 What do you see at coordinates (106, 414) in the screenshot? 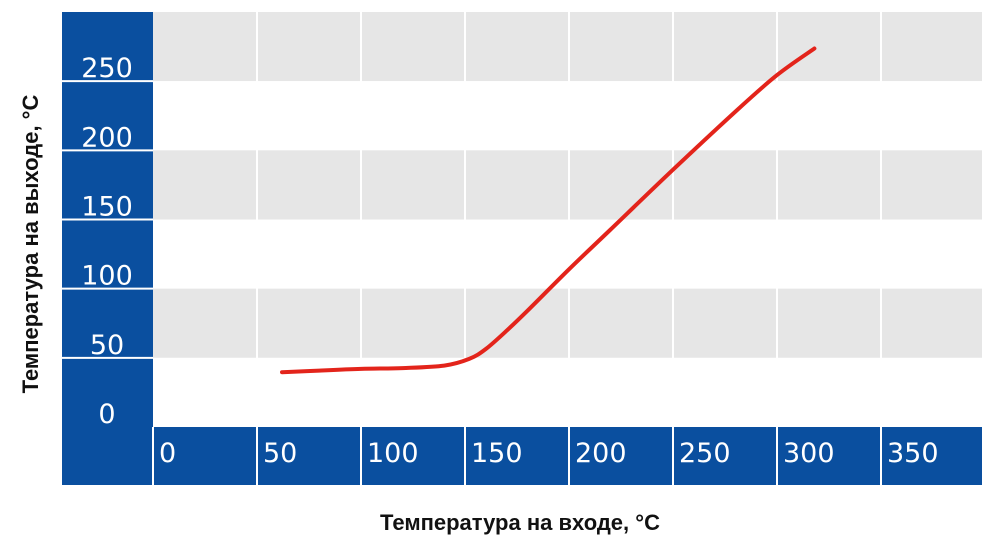
I see `y-tick-label: 0` at bounding box center [106, 414].